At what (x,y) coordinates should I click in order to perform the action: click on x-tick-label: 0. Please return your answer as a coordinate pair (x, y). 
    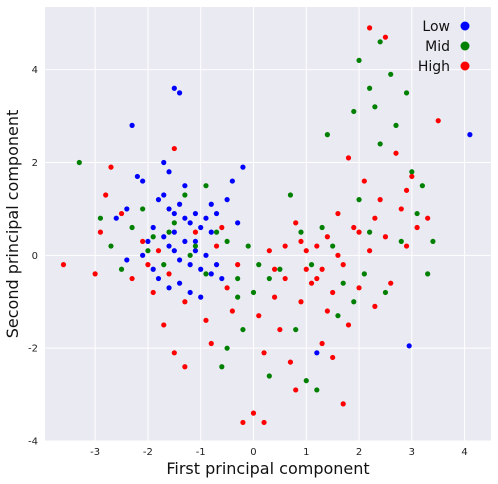
    Looking at the image, I should click on (253, 452).